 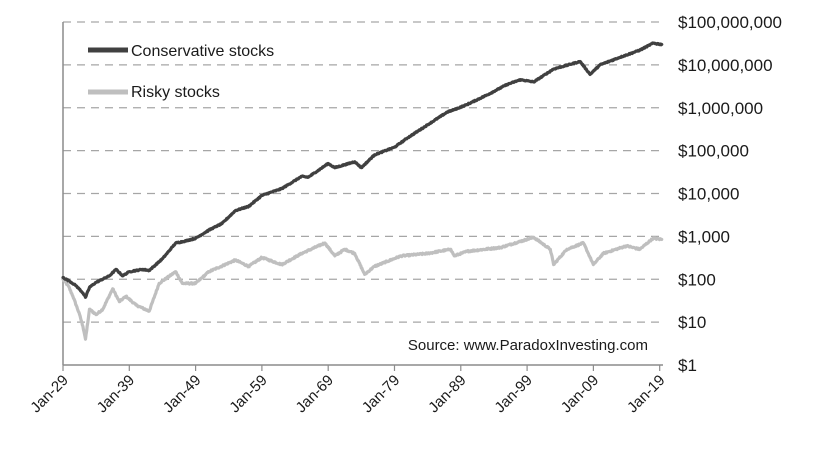 What do you see at coordinates (725, 65) in the screenshot?
I see `y-tick-label: $10,000,000` at bounding box center [725, 65].